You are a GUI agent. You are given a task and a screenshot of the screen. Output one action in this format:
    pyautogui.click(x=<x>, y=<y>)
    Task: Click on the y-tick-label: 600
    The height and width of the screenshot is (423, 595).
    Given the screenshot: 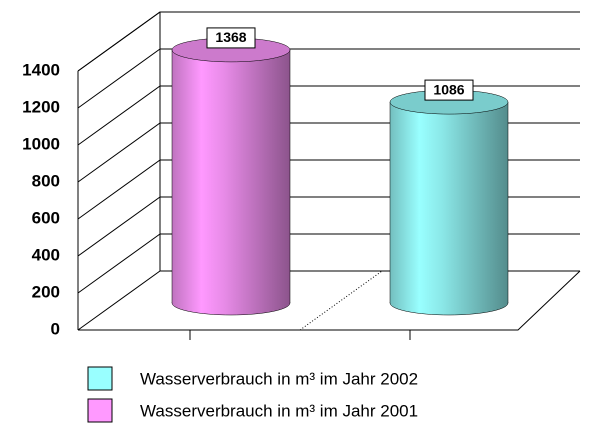 What is the action you would take?
    pyautogui.click(x=46, y=217)
    